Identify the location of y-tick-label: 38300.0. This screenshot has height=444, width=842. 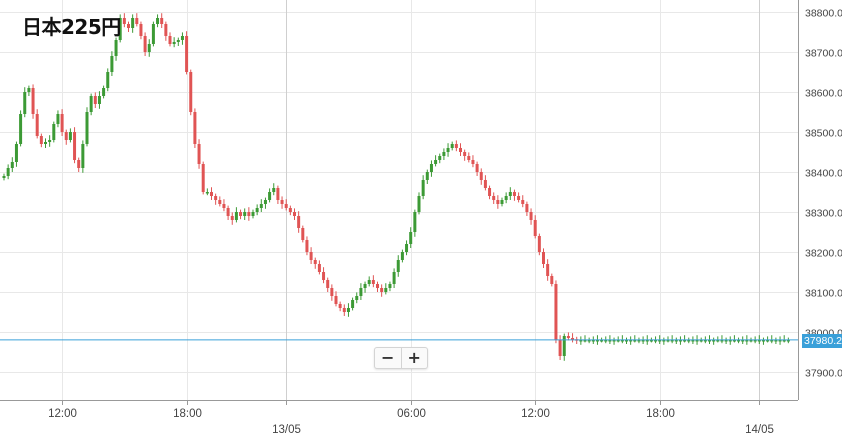
(823, 214).